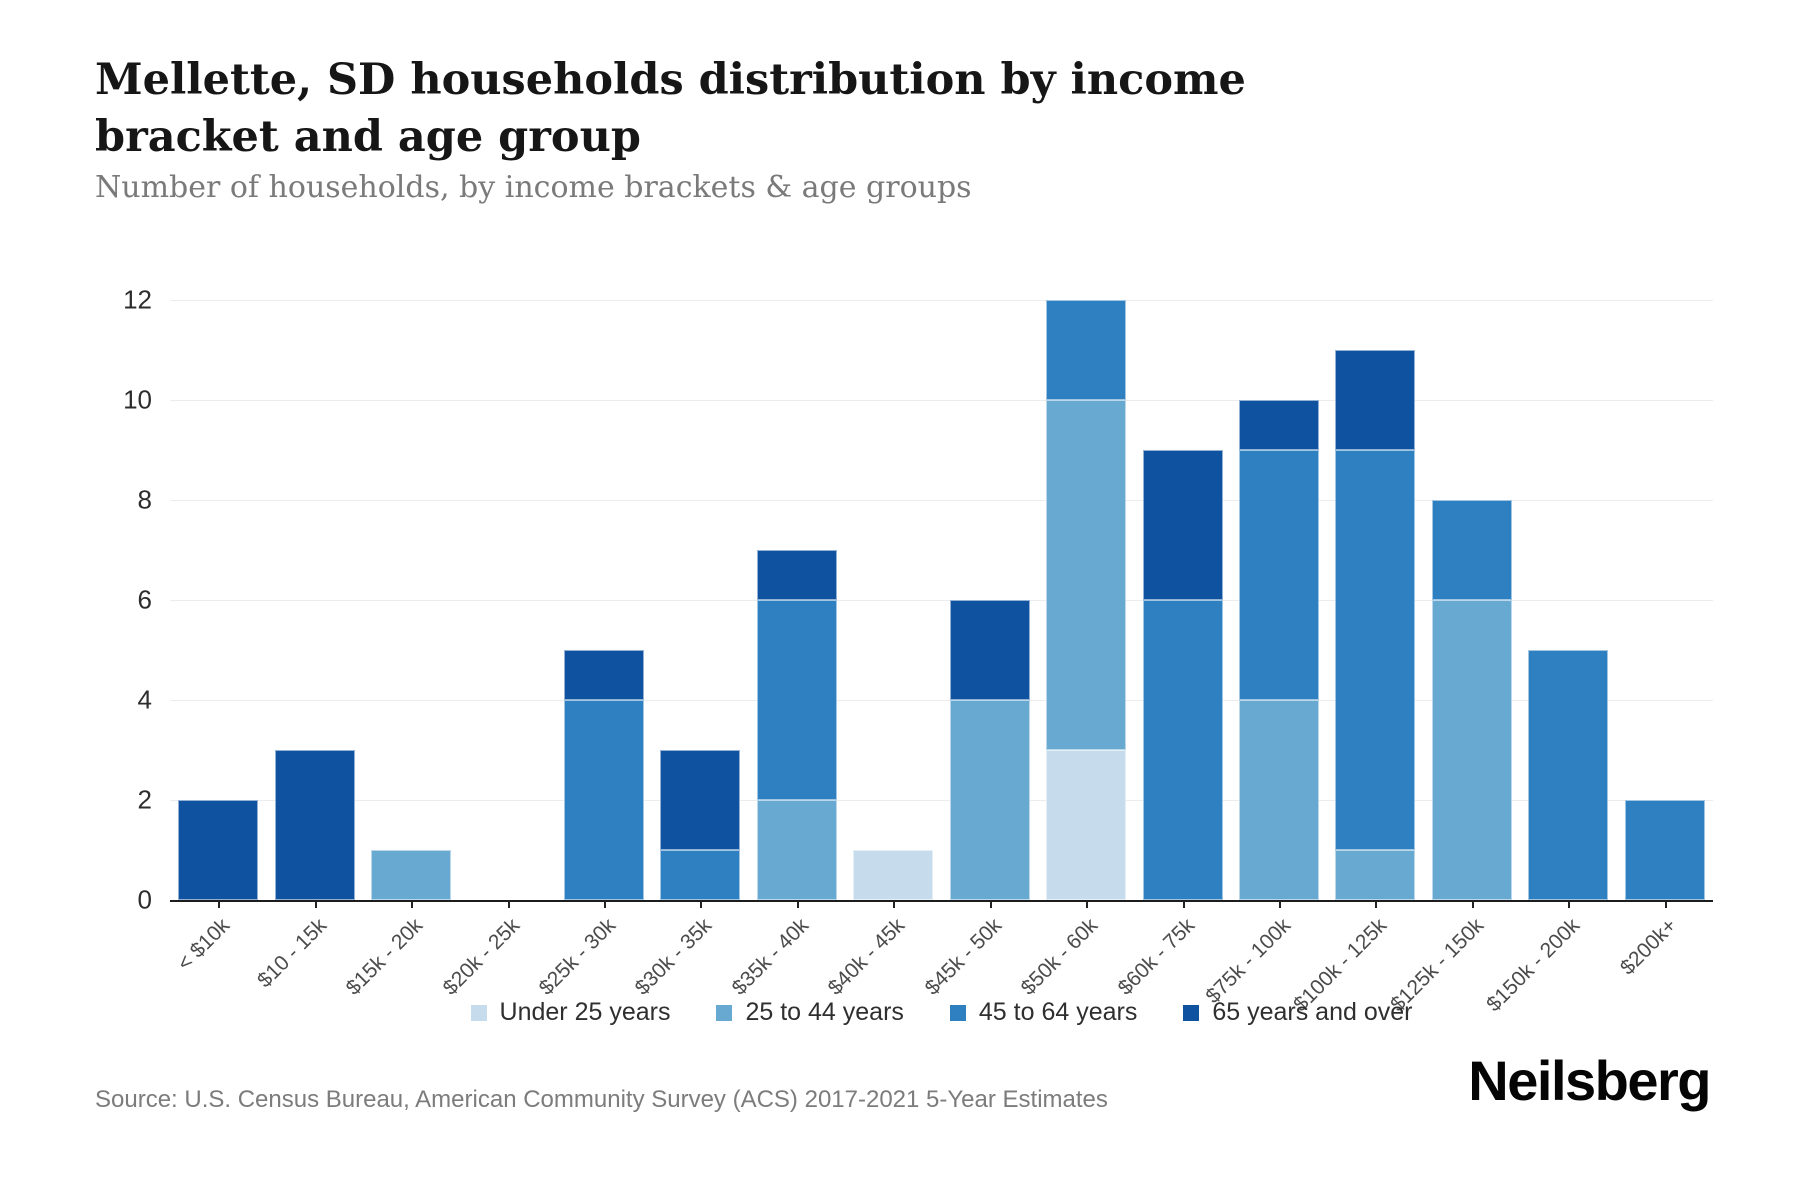 This screenshot has width=1800, height=1200. Describe the element at coordinates (866, 957) in the screenshot. I see `x-axis-label: $40k - 45k` at that location.